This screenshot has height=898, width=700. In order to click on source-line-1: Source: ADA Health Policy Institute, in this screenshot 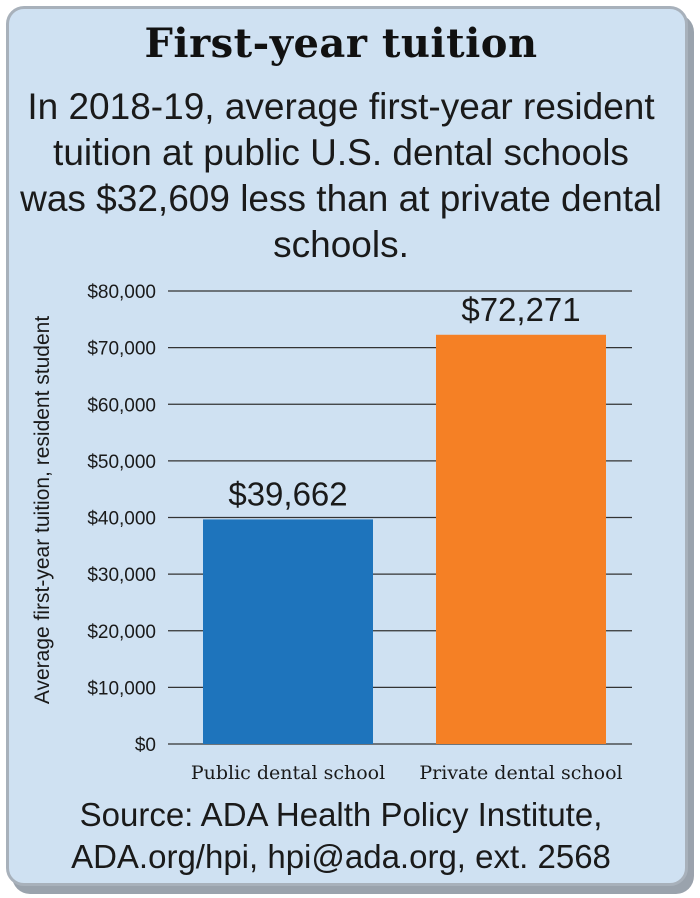, I will do `click(341, 814)`.